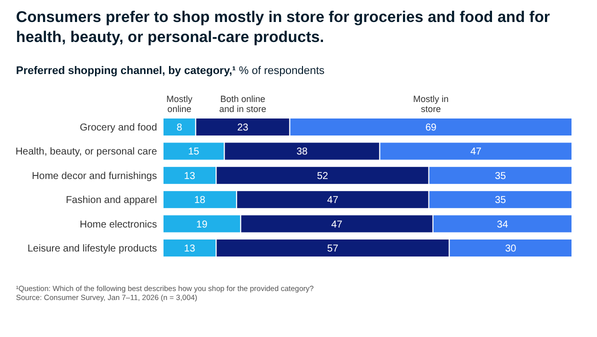  I want to click on series-label: Both online and in store, so click(242, 104).